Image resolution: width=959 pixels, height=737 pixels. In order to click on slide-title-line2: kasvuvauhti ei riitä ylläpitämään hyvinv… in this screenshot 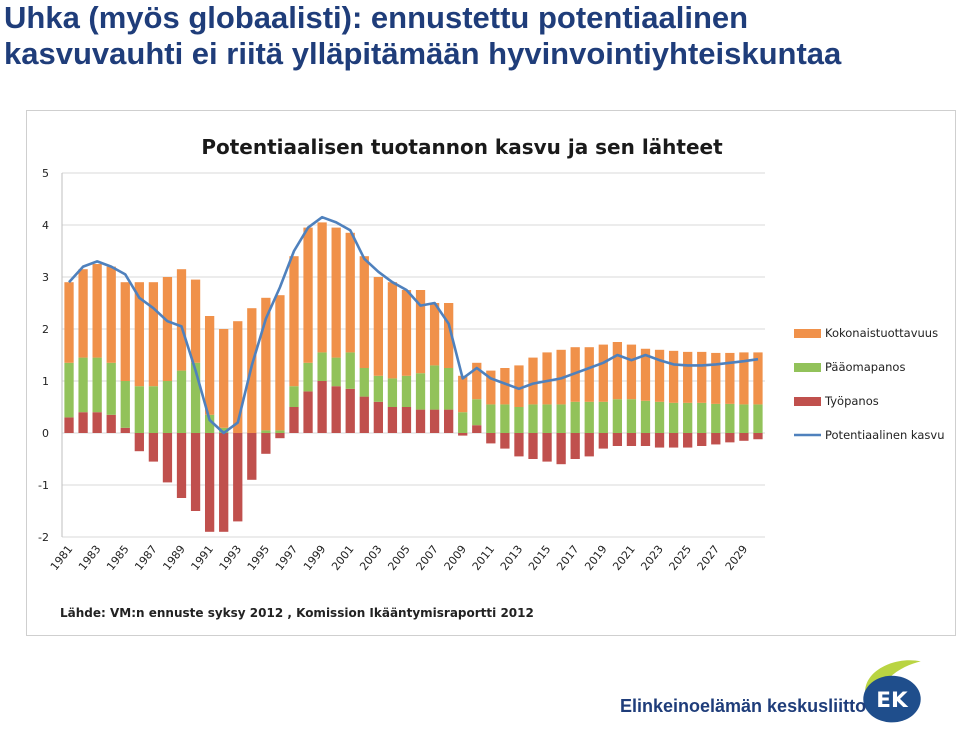, I will do `click(423, 53)`.